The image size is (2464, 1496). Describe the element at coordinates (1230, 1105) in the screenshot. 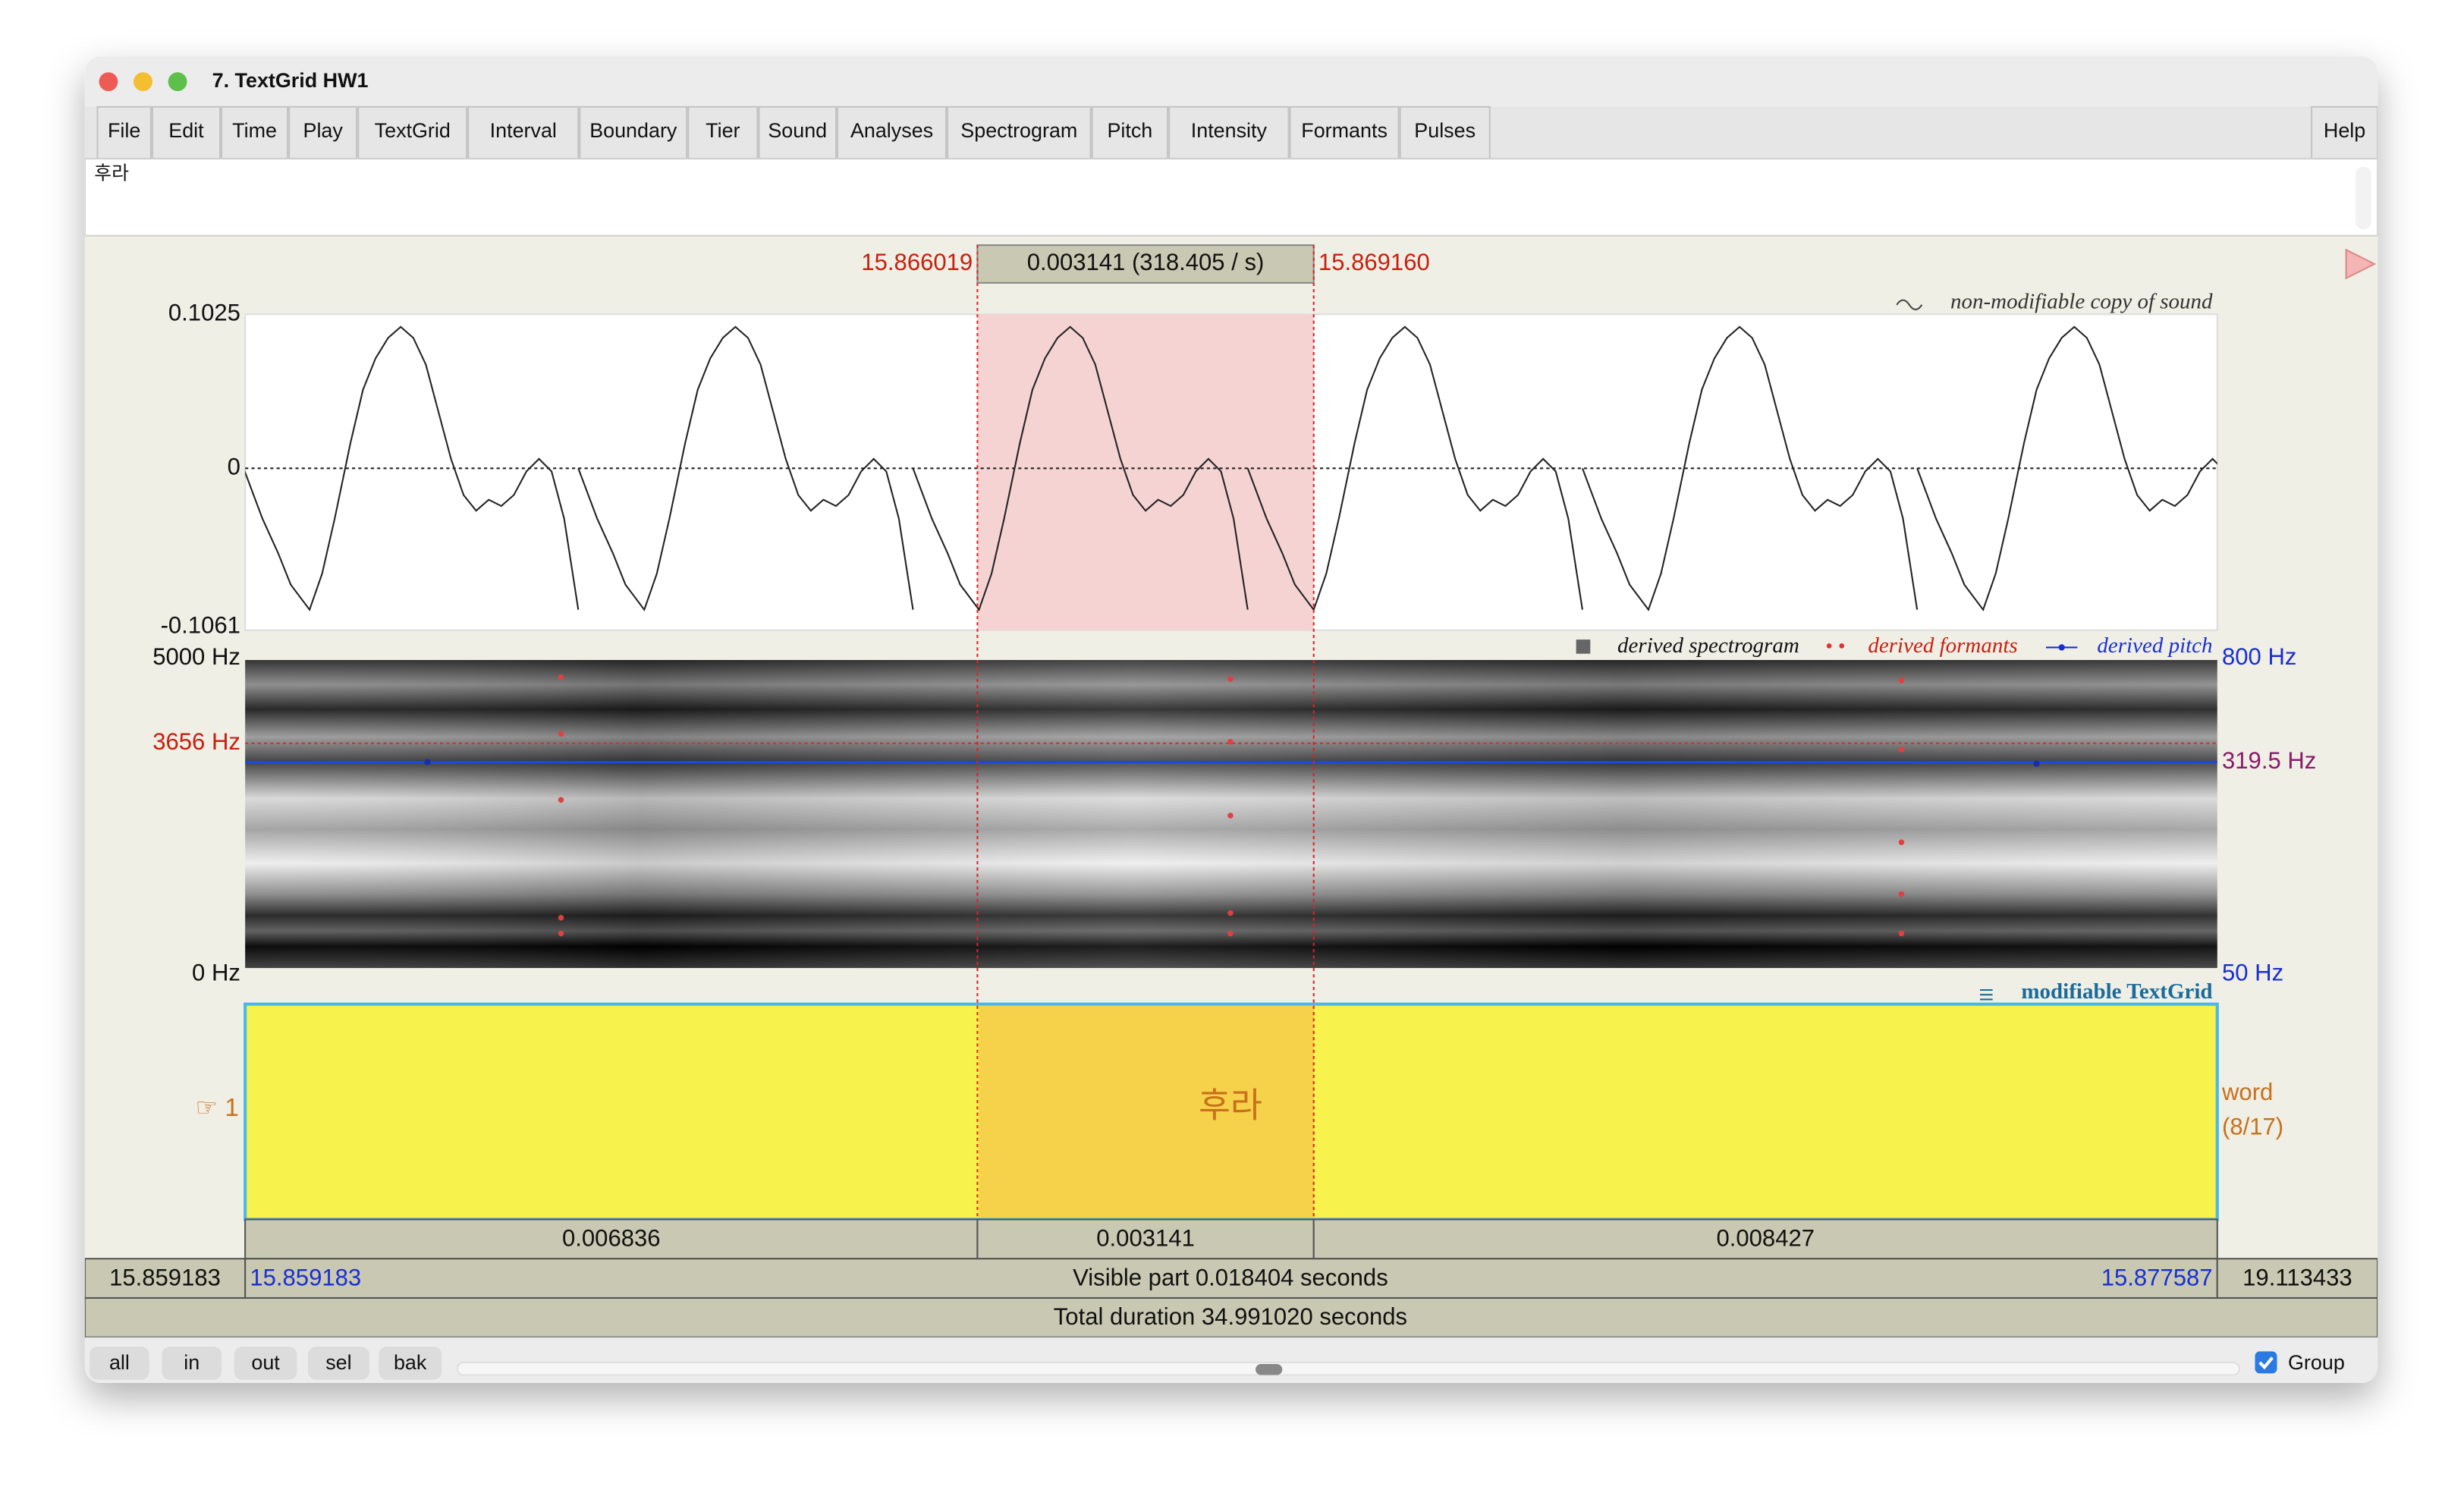

I see `interval-text: 후라` at that location.